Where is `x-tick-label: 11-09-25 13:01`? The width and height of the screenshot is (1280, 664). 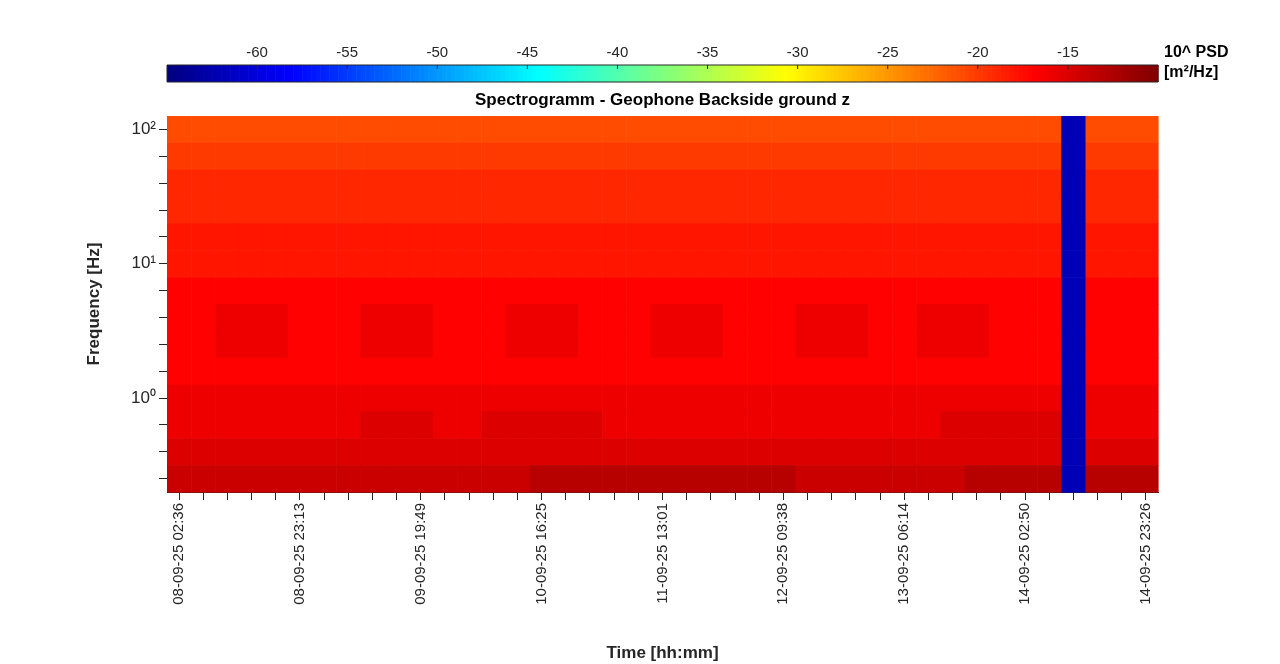 x-tick-label: 11-09-25 13:01 is located at coordinates (661, 553).